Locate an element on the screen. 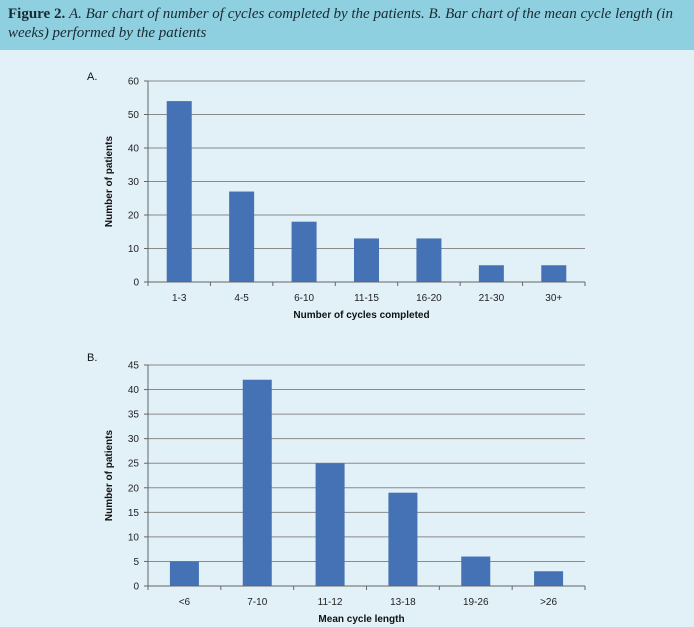  chart-b-x-tick-label: >26 is located at coordinates (548, 602).